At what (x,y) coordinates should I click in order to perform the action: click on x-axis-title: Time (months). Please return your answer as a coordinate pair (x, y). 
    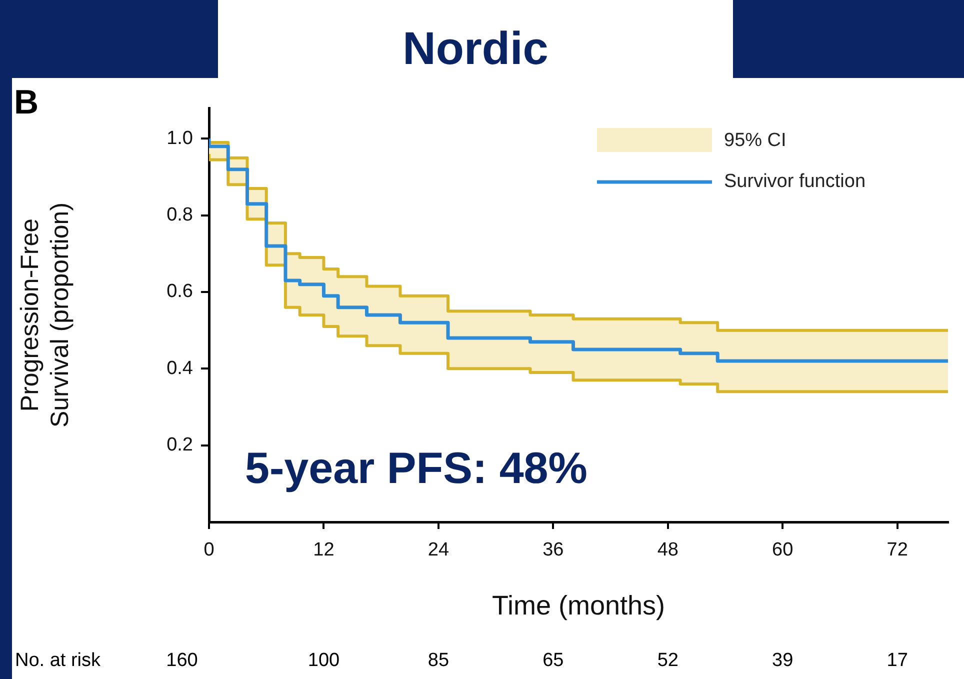
    Looking at the image, I should click on (579, 605).